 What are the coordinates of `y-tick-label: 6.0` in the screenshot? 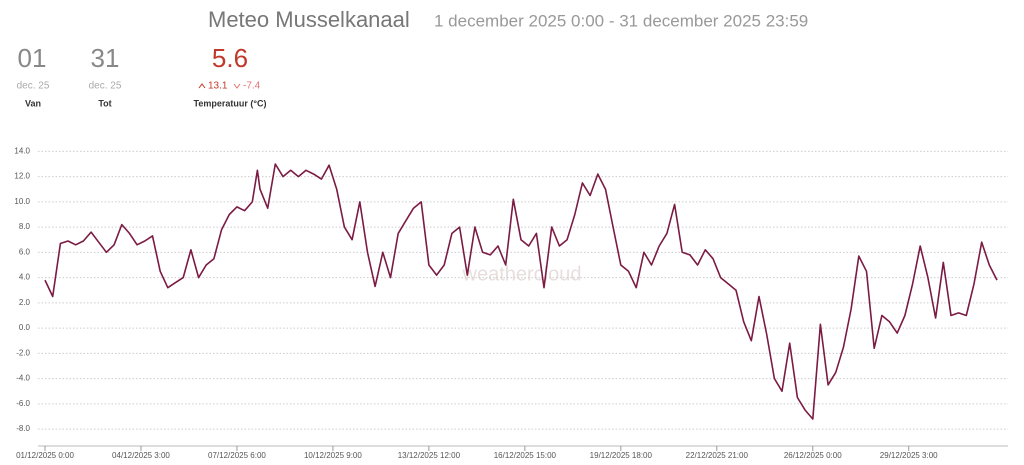 It's located at (25, 251).